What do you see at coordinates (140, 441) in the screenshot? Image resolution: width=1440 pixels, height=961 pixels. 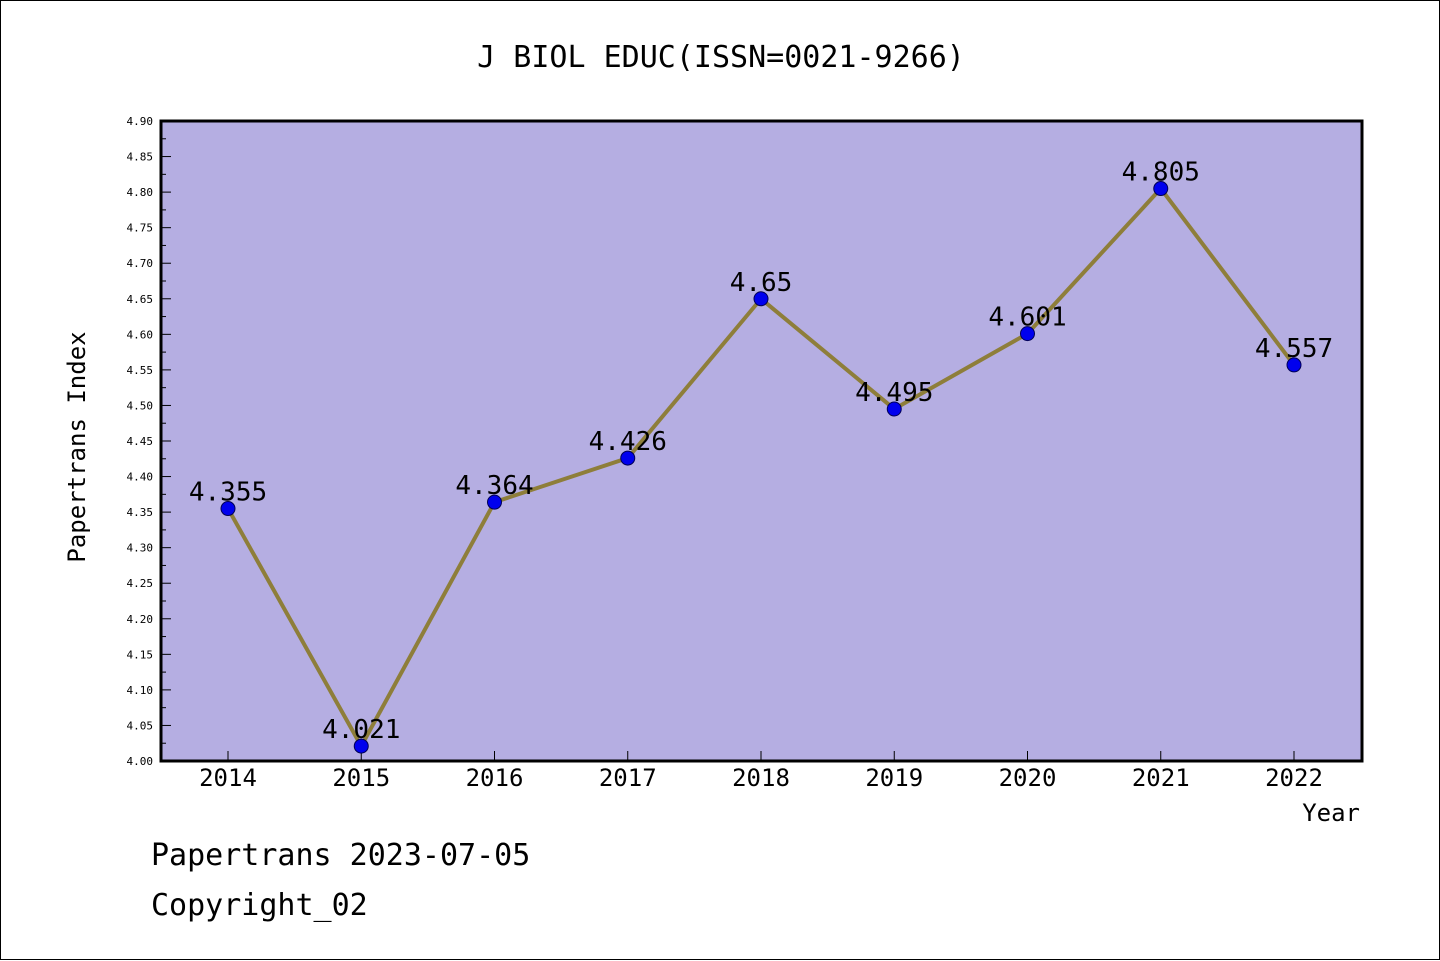 I see `y-tick-label: 4.45` at bounding box center [140, 441].